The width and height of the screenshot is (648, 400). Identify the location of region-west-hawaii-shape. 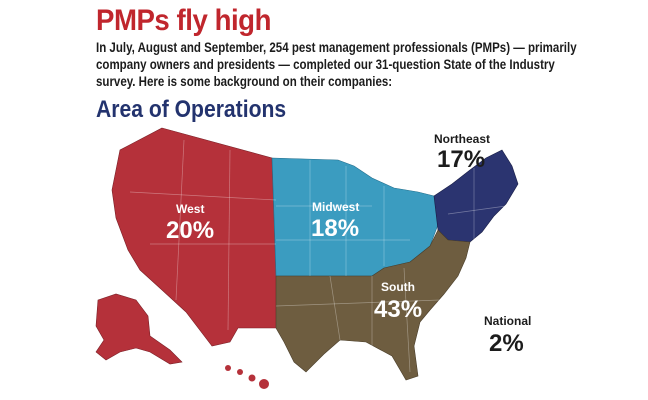
(247, 377).